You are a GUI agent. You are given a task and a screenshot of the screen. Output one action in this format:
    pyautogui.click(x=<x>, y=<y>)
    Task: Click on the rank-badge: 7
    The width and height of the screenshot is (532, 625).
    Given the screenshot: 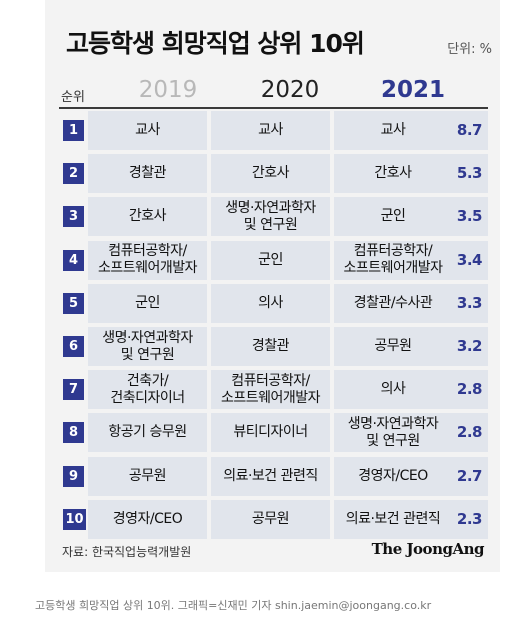 What is the action you would take?
    pyautogui.click(x=73, y=390)
    